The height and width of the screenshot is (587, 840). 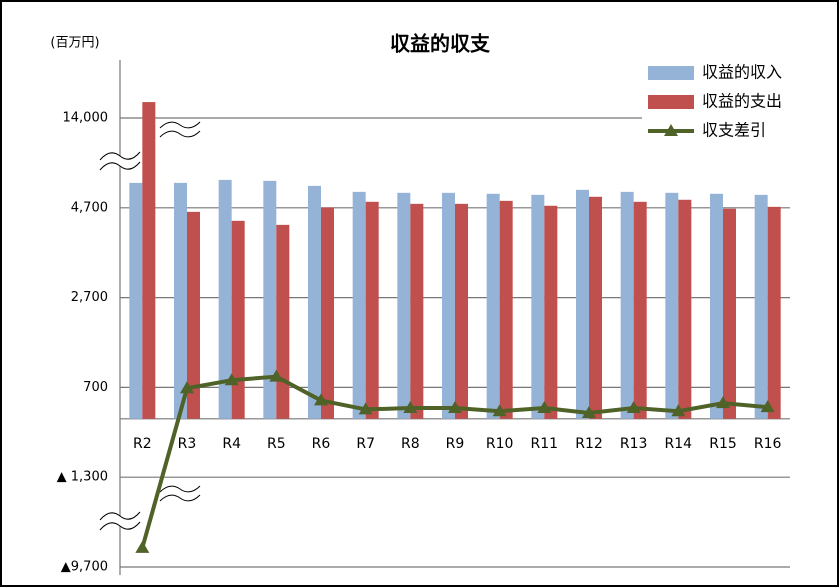 What do you see at coordinates (440, 44) in the screenshot?
I see `chart-title: 収益的収支` at bounding box center [440, 44].